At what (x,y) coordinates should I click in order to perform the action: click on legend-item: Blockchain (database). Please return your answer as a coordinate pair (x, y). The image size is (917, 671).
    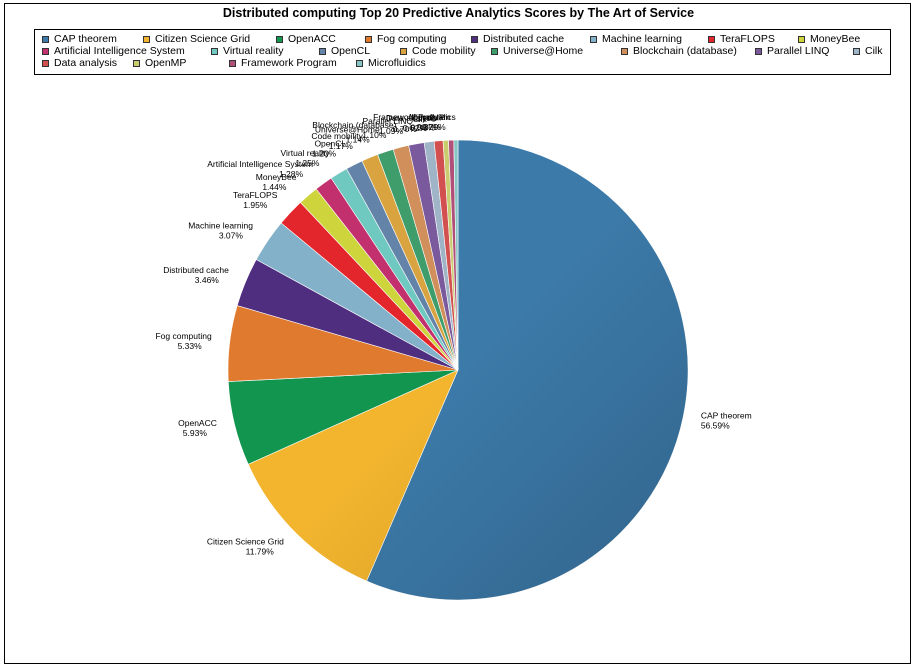
    Looking at the image, I should click on (679, 51).